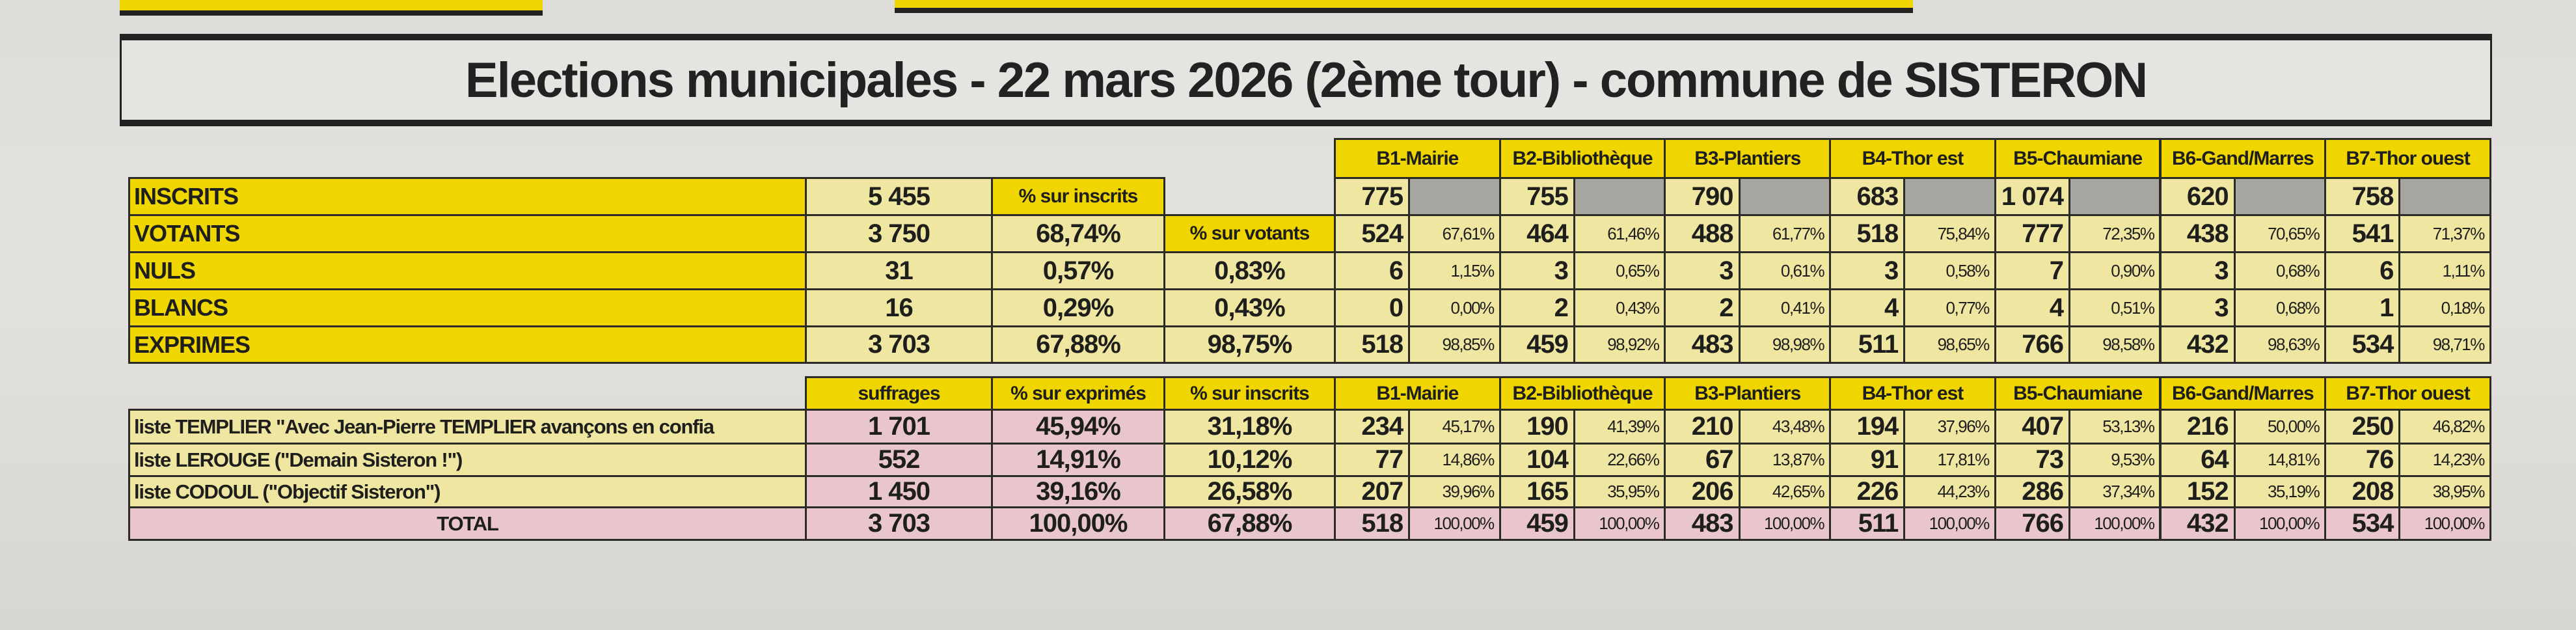 This screenshot has height=630, width=2576. Describe the element at coordinates (1949, 344) in the screenshot. I see `bureau-pct: 98,65%` at that location.